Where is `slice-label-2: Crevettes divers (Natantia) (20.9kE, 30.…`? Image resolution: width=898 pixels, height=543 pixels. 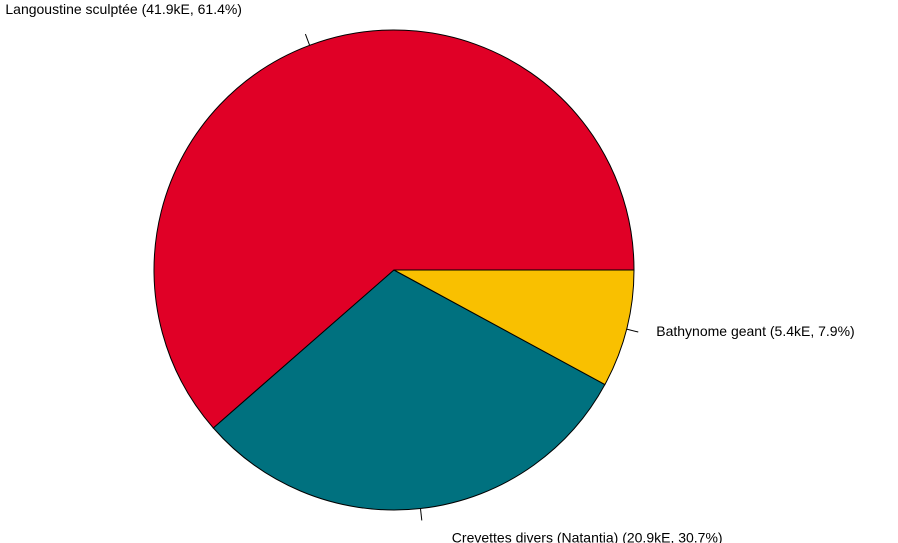
slice-label-2: Crevettes divers (Natantia) (20.9kE, 30.… is located at coordinates (587, 536).